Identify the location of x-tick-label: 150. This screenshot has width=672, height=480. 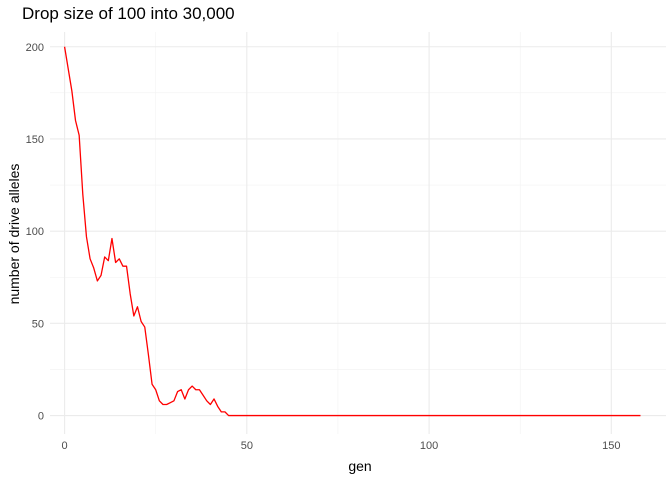
(611, 446).